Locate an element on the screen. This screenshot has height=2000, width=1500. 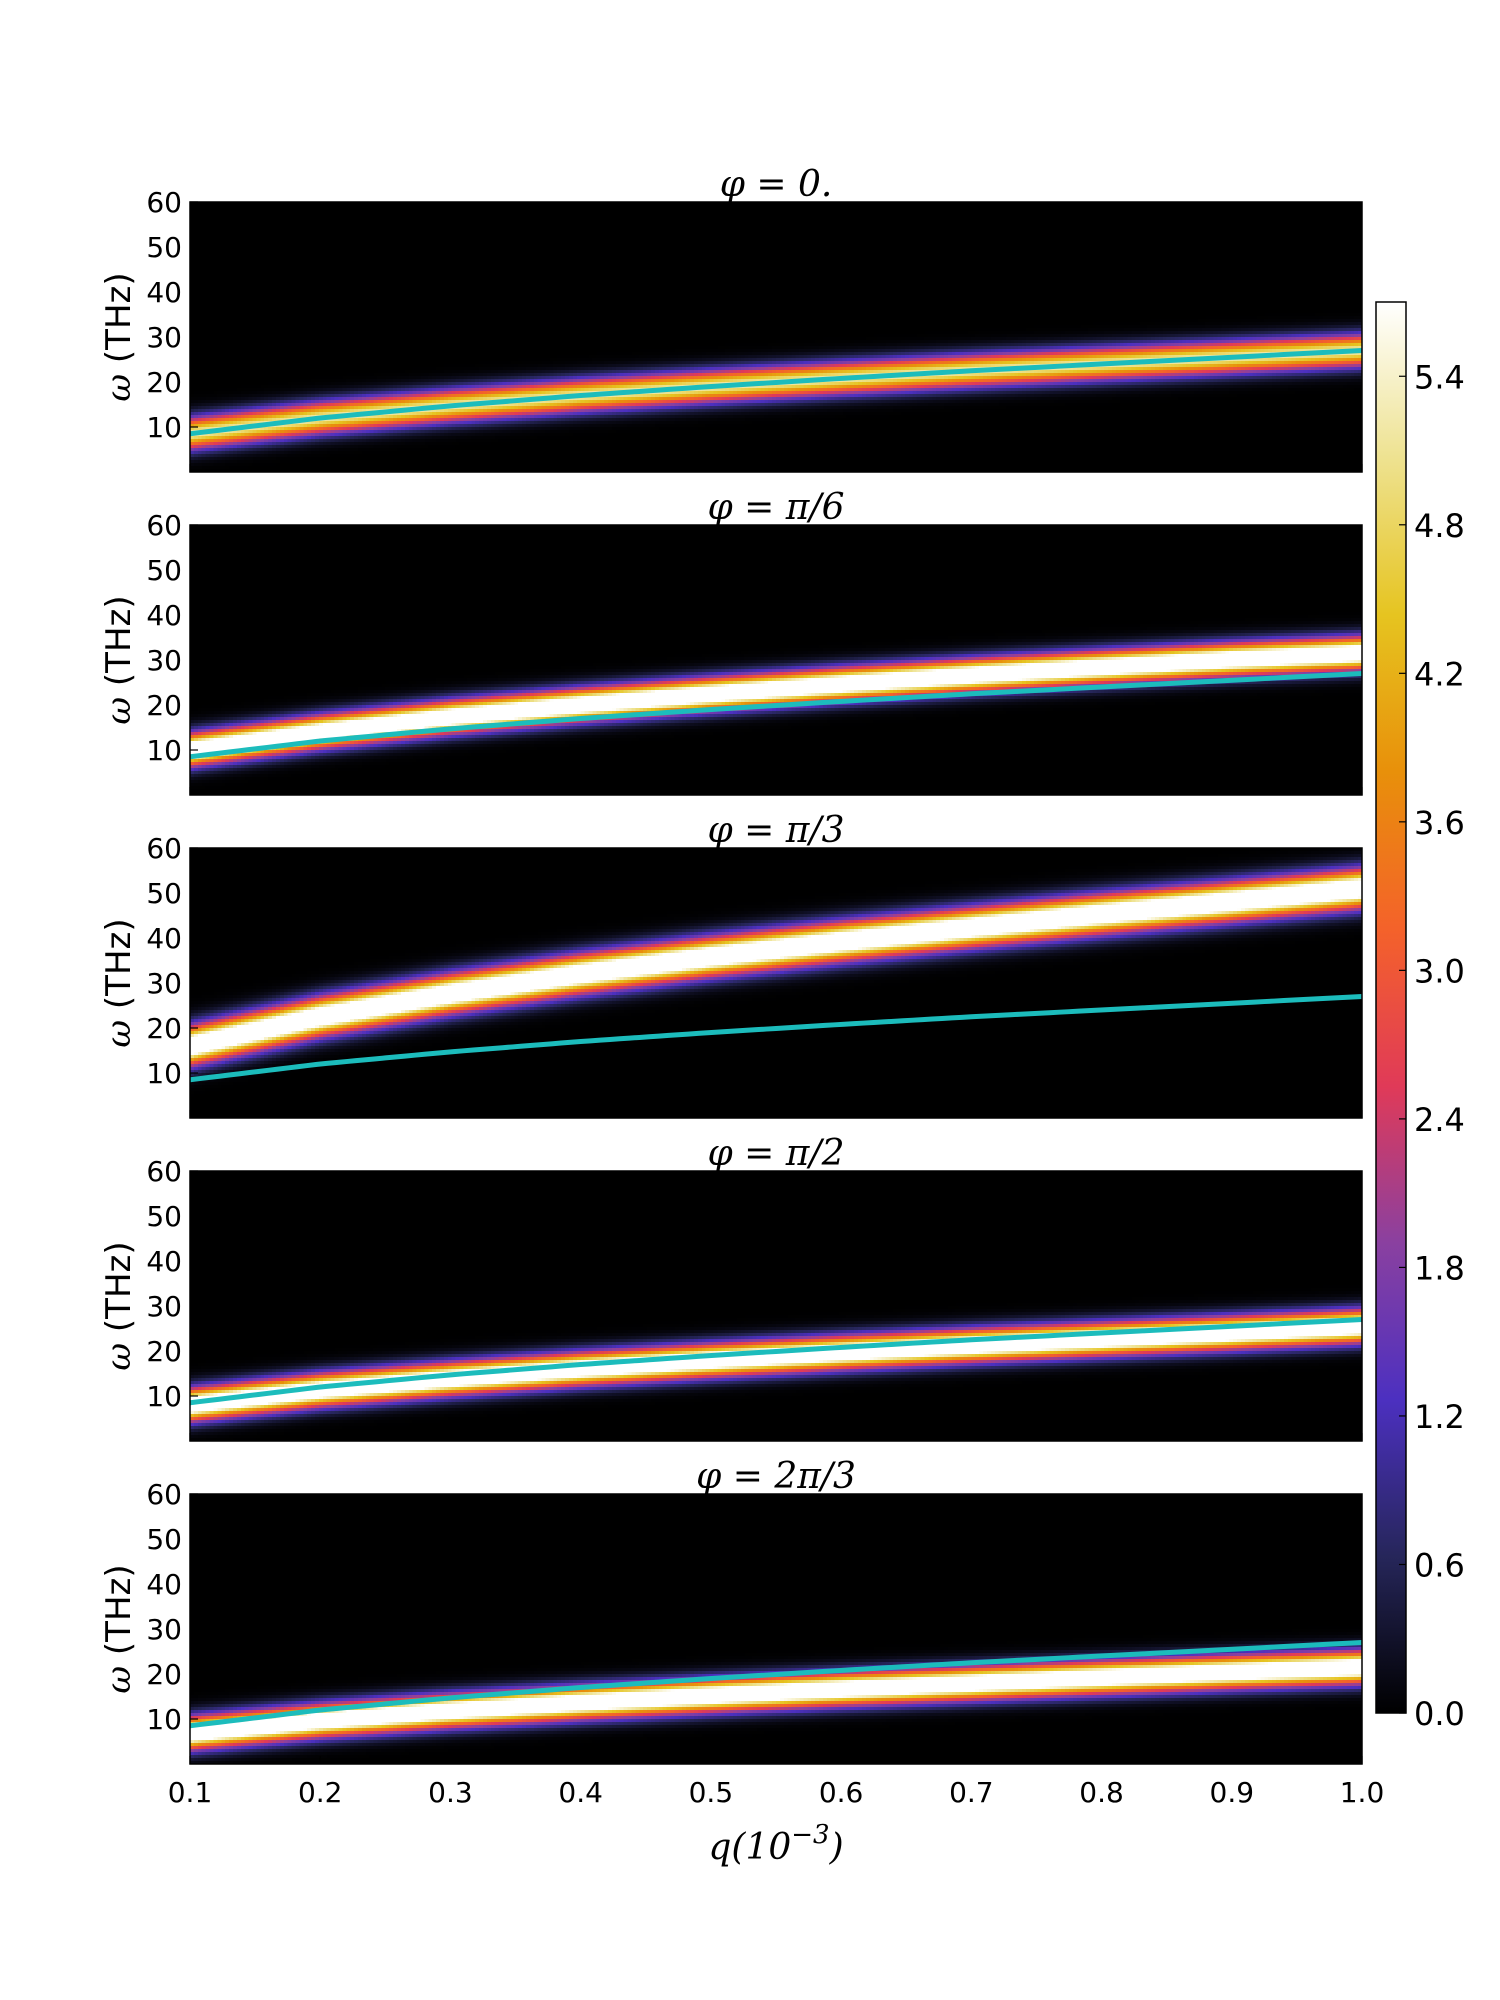
x-tick-label: 0.5 is located at coordinates (711, 1792).